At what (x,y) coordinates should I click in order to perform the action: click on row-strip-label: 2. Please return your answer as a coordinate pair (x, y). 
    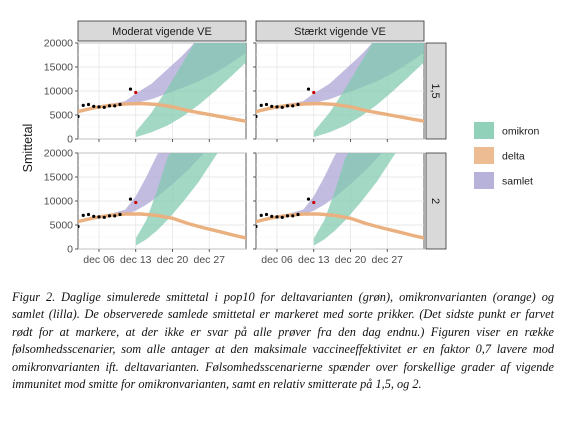
    Looking at the image, I should click on (435, 201).